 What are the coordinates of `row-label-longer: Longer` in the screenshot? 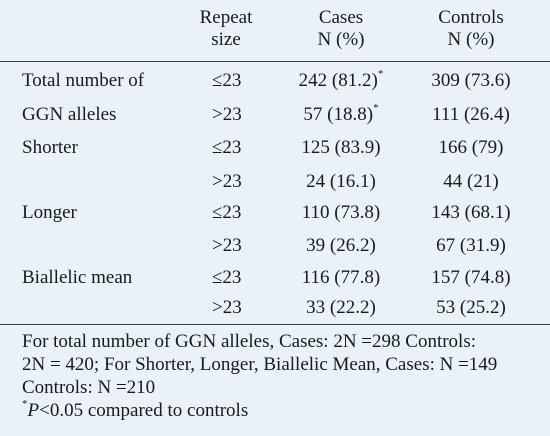 It's located at (49, 212).